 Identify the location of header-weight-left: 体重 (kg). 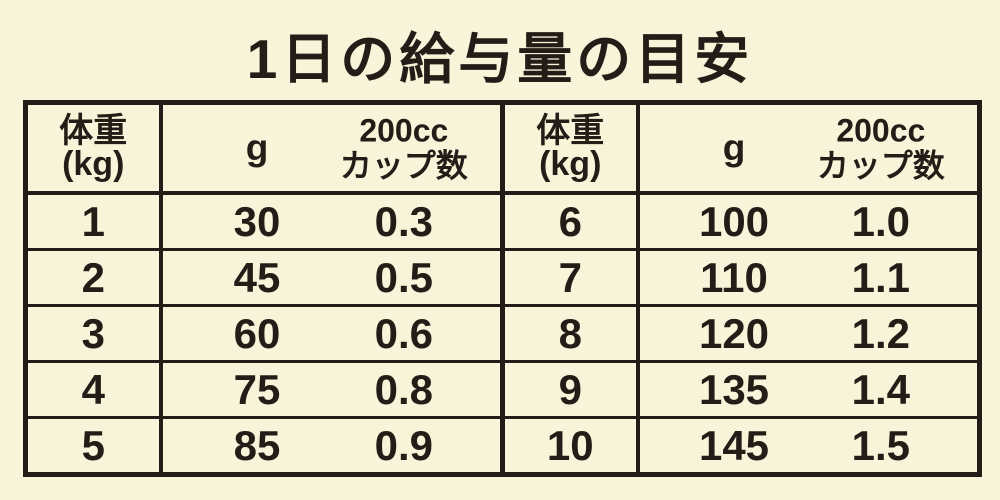
(94, 148).